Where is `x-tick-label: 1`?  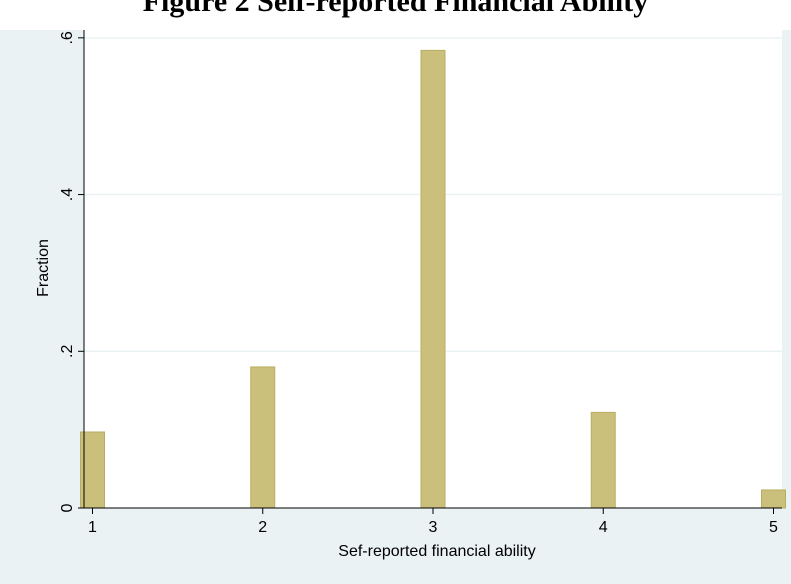 x-tick-label: 1 is located at coordinates (92, 527).